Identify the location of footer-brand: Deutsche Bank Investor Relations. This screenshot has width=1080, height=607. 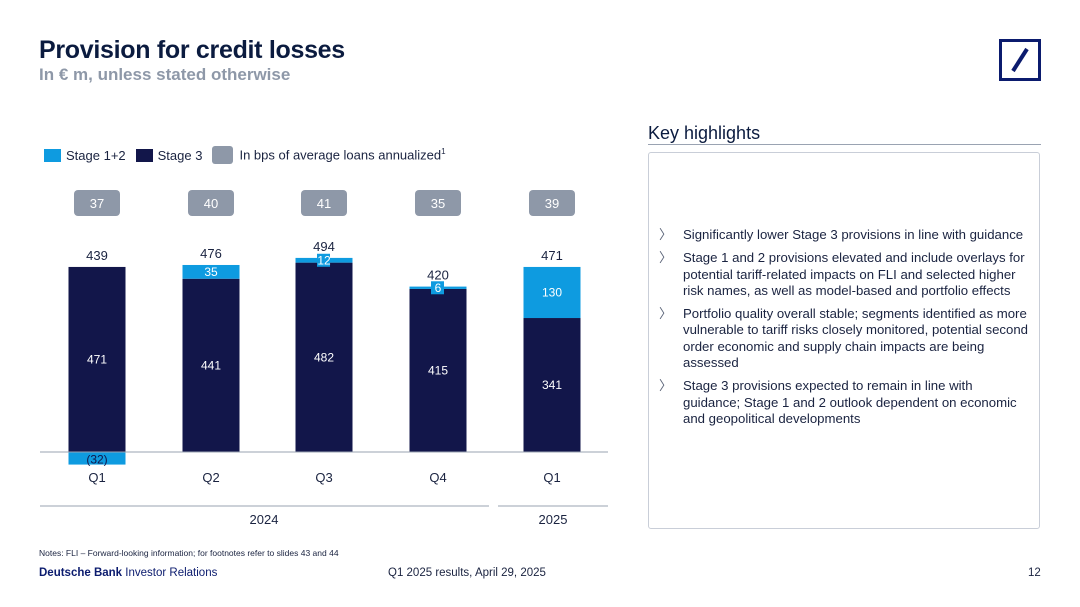
(128, 573).